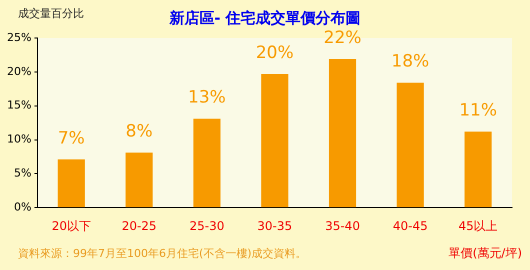  I want to click on x-tick-label: 20-25, so click(139, 225).